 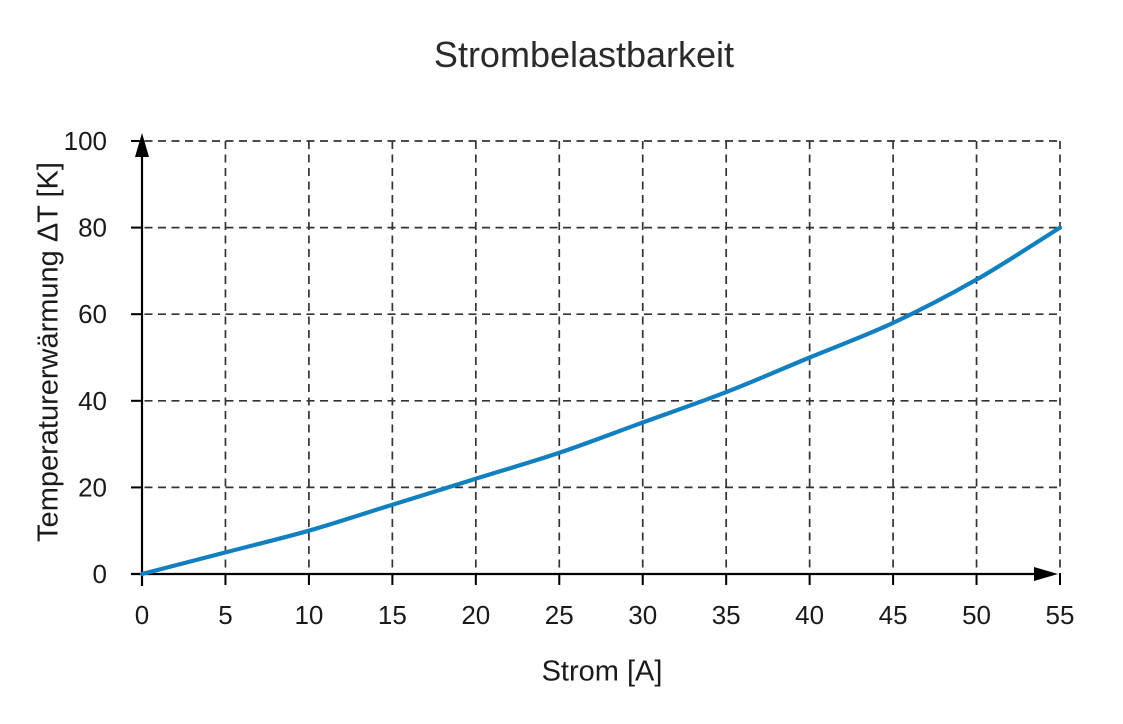 What do you see at coordinates (809, 615) in the screenshot?
I see `x-tick-label: 40` at bounding box center [809, 615].